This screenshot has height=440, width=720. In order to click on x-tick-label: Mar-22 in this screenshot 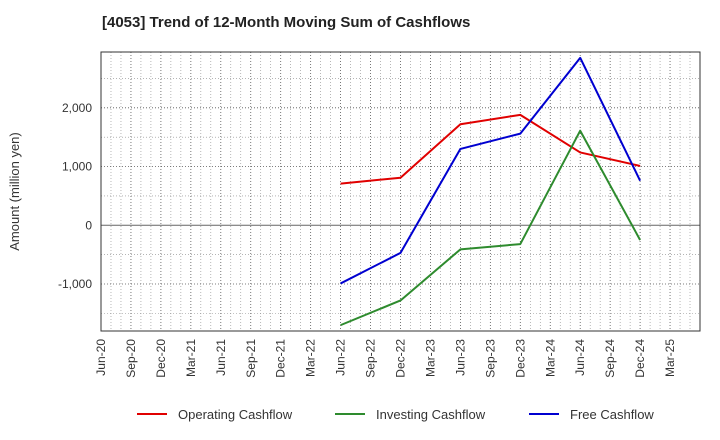, I will do `click(311, 358)`.